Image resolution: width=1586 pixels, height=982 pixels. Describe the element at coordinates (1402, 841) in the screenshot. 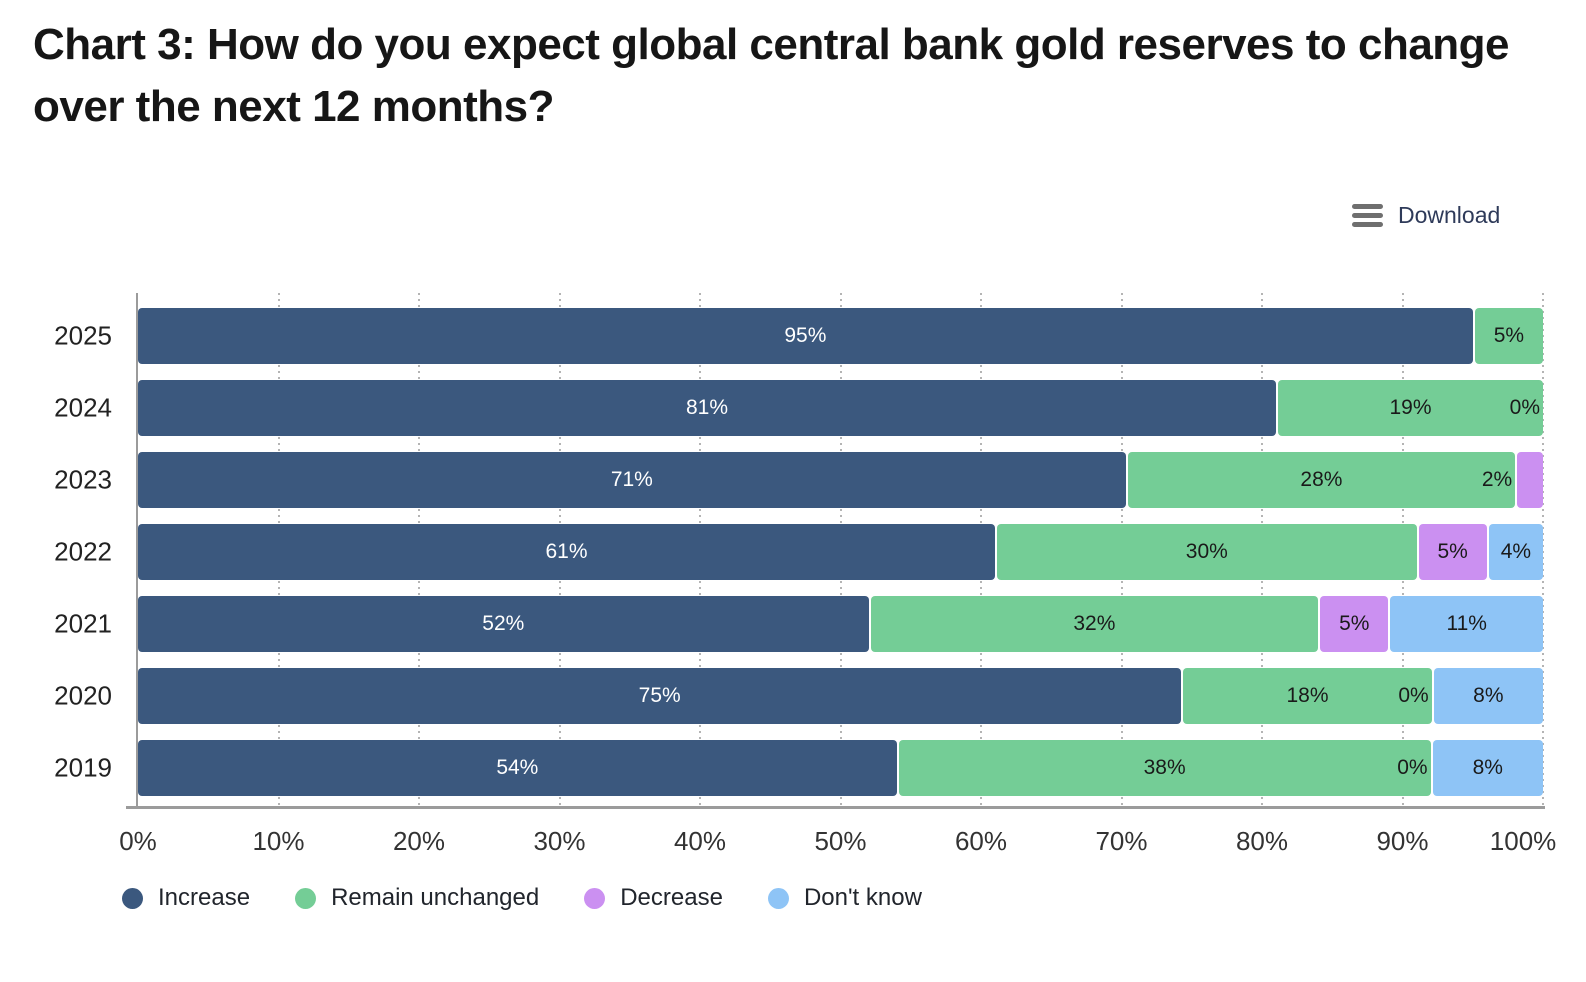

I see `x-axis-tick-90: 90%` at that location.